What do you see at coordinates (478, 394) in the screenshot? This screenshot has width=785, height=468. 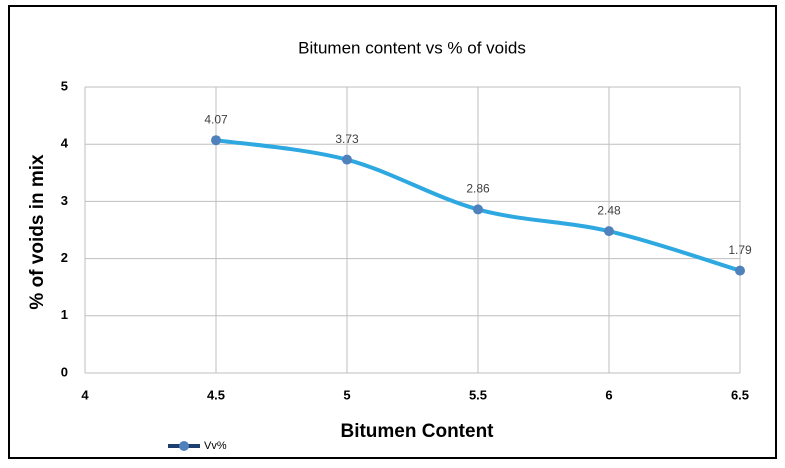 I see `x-tick-label: 5.5` at bounding box center [478, 394].